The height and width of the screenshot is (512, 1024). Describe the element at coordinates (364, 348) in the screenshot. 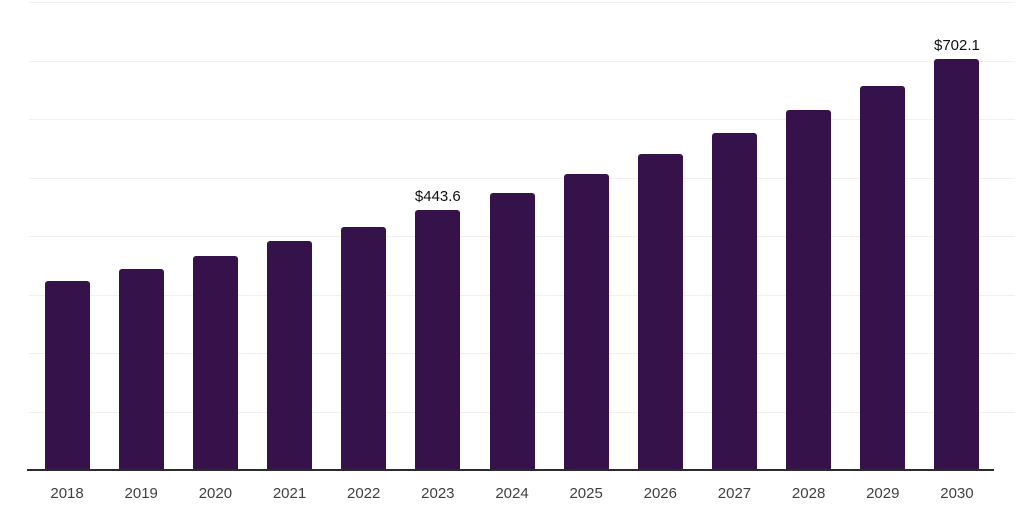

I see `bar-2022` at that location.